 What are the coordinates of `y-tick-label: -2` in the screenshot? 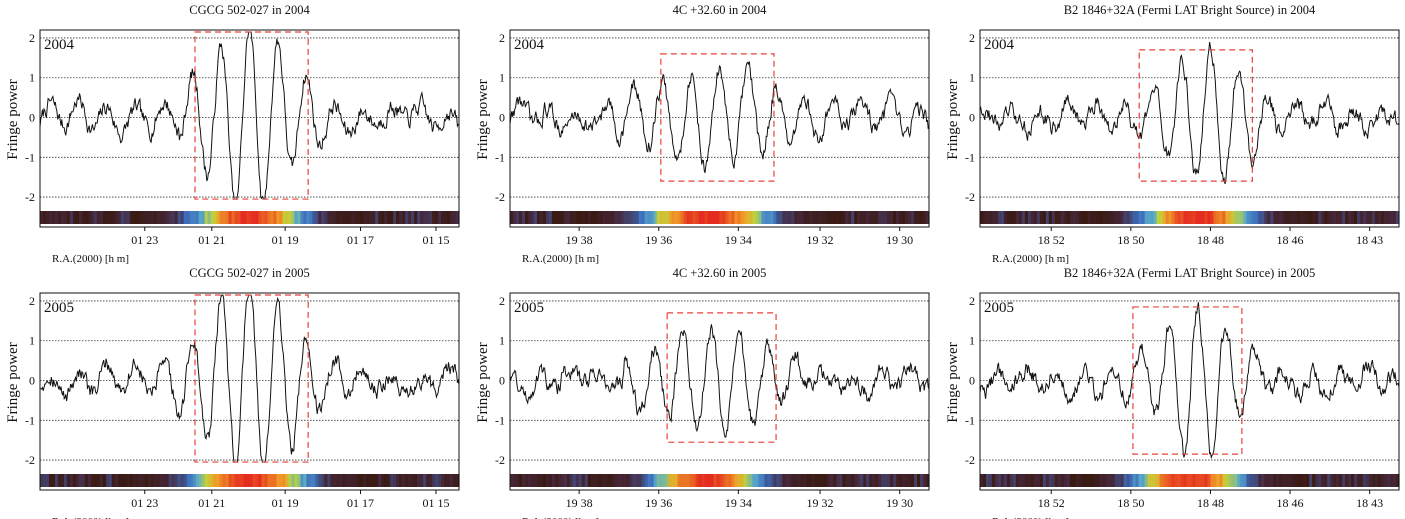 It's located at (970, 460).